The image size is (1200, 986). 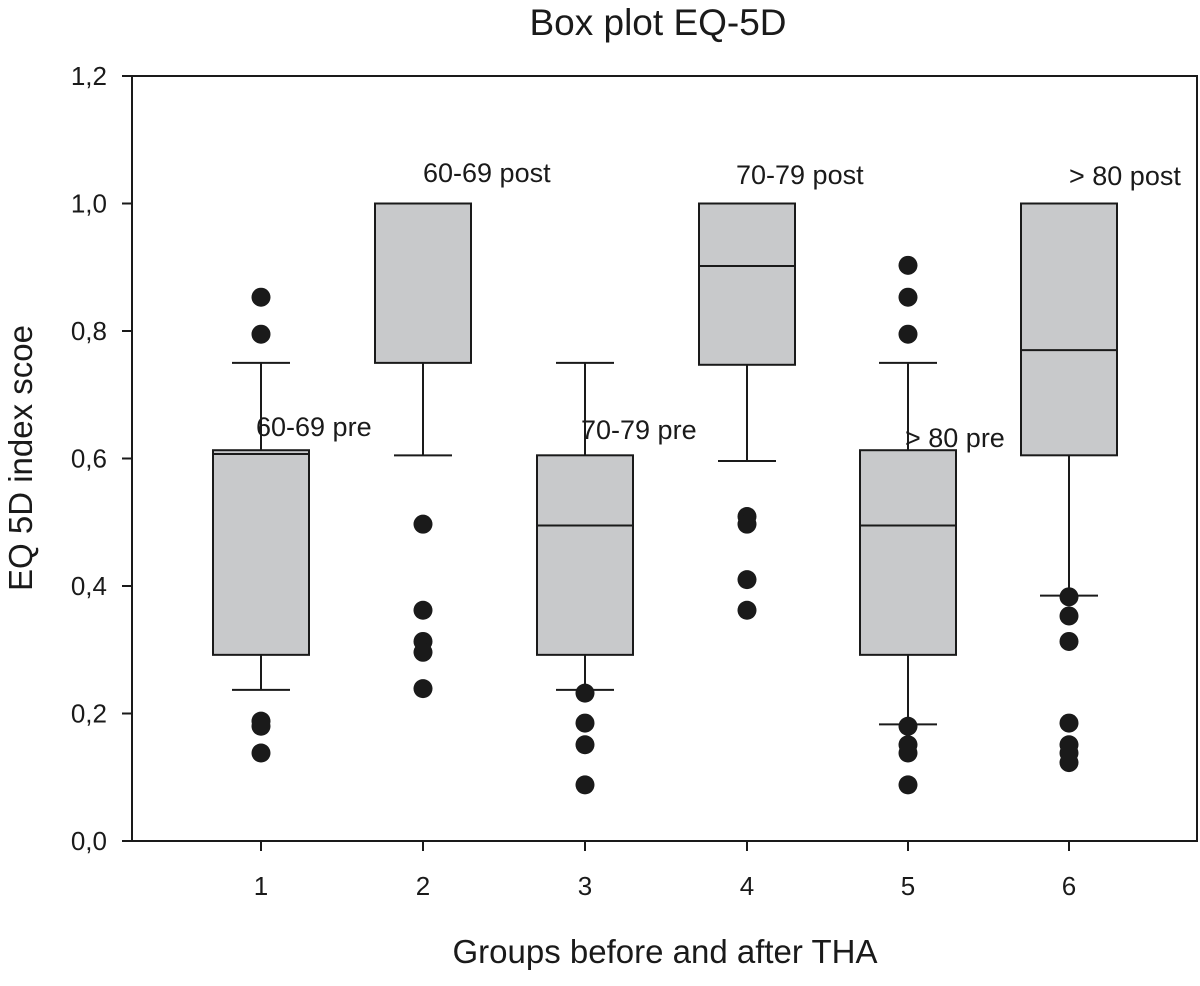 I want to click on x-tick-label: 1, so click(x=261, y=886).